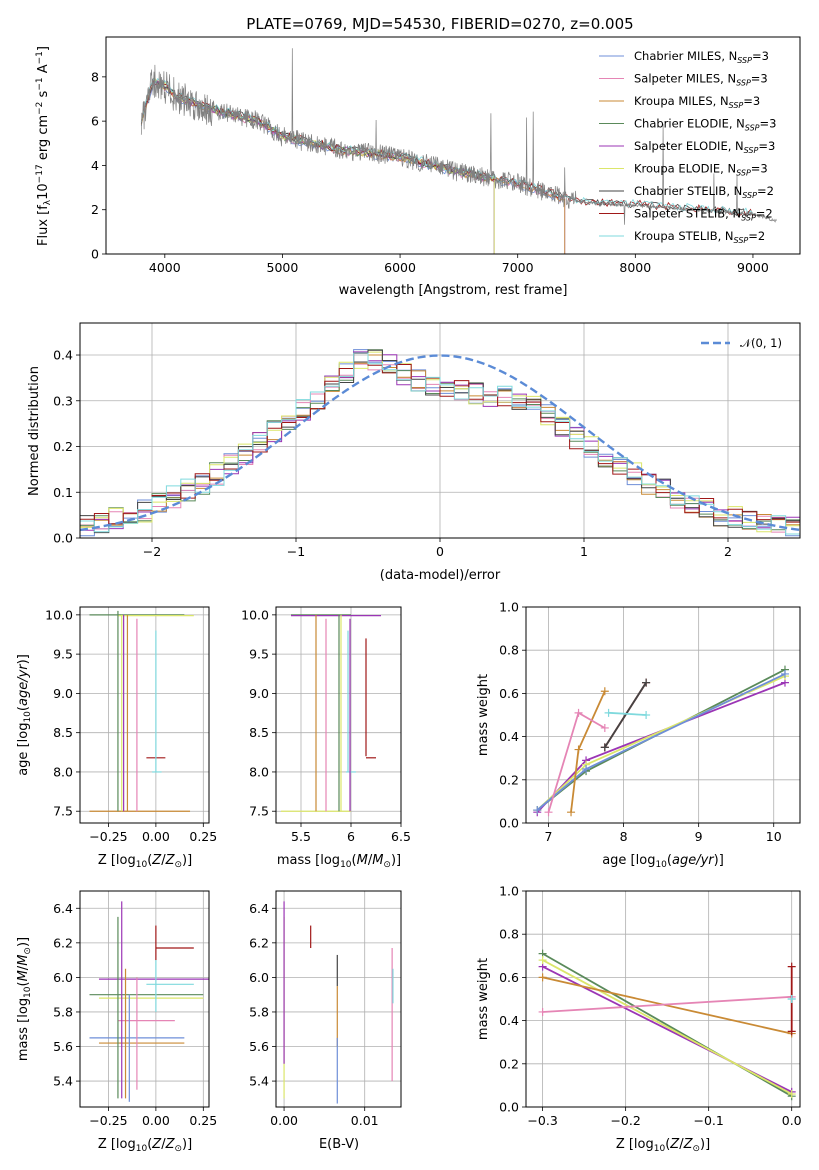  I want to click on weight-vs-age-frame, so click(663, 715).